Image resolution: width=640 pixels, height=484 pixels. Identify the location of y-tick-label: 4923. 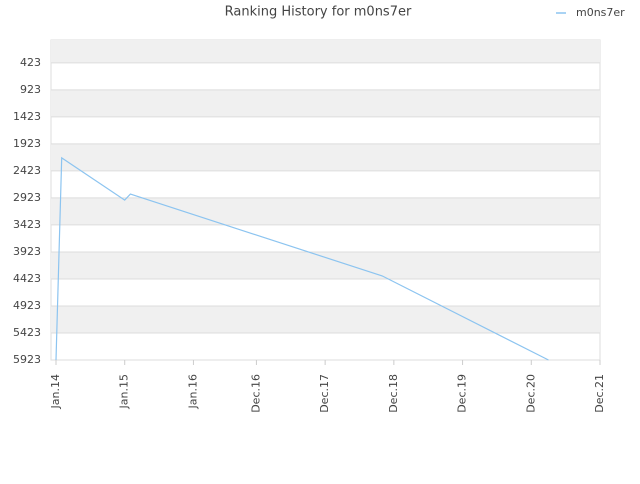
(27, 305).